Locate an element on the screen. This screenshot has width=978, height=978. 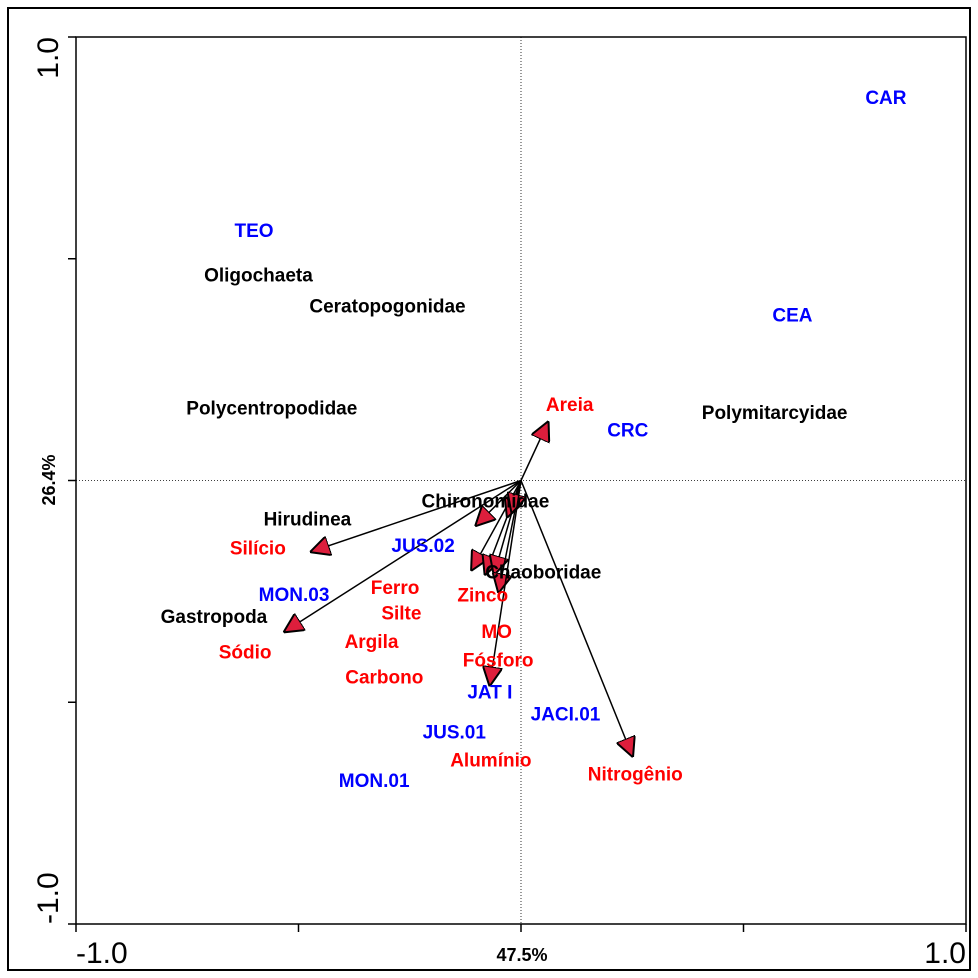
y-axis-label: 26.4% is located at coordinates (49, 479).